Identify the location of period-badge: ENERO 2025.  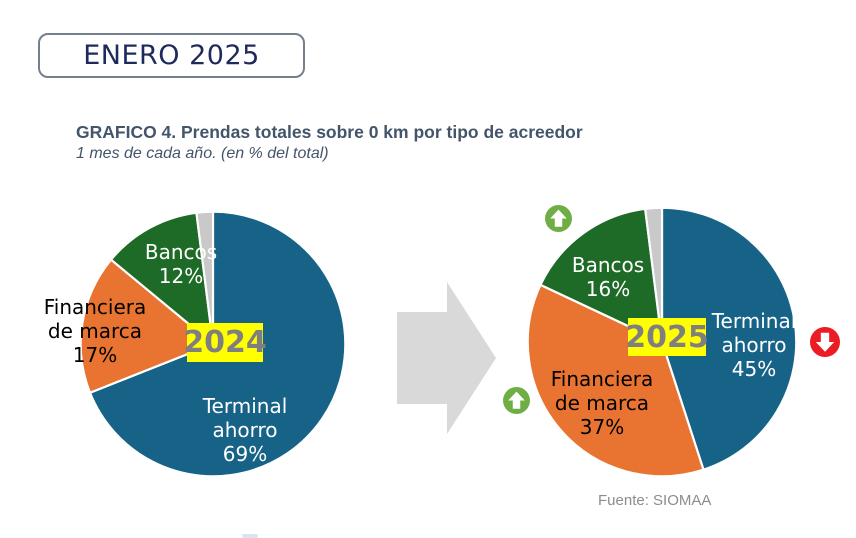
(171, 55).